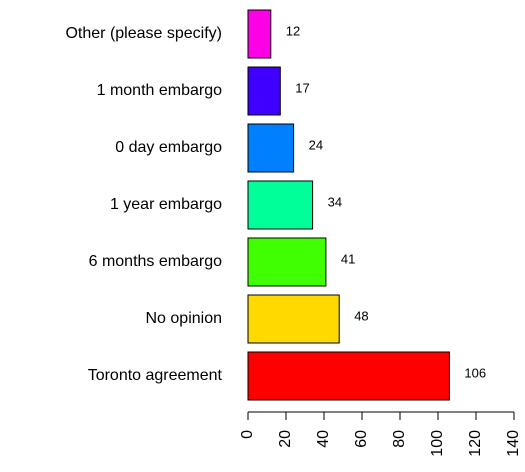  What do you see at coordinates (247, 434) in the screenshot?
I see `x-tick-label: 0` at bounding box center [247, 434].